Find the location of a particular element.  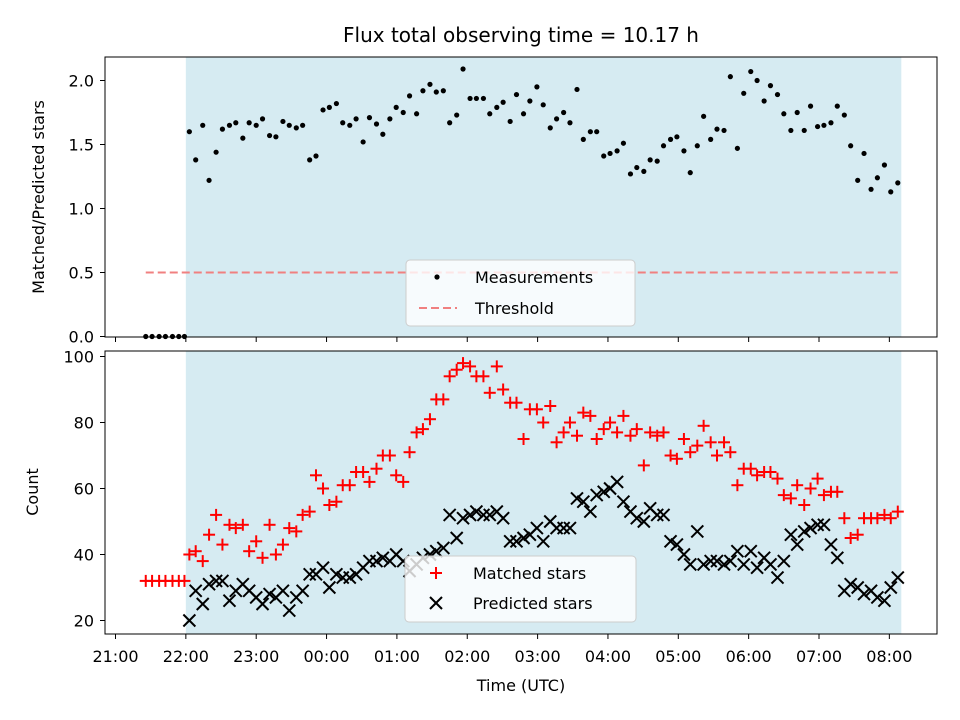

top-y-tick-label: 0.5 is located at coordinates (81, 273).